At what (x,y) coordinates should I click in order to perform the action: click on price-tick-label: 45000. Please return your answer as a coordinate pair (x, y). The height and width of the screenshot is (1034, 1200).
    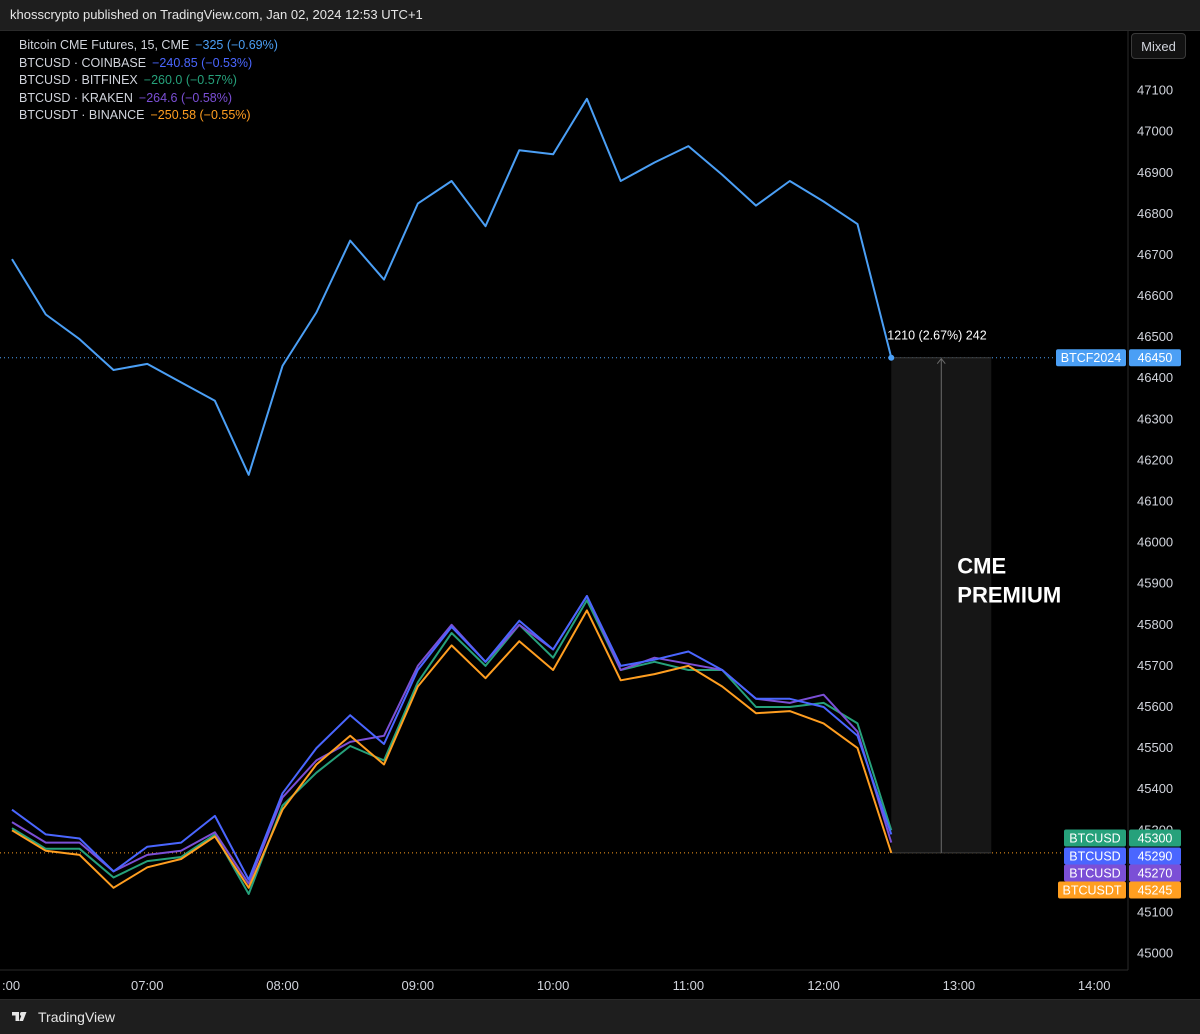
    Looking at the image, I should click on (1155, 953).